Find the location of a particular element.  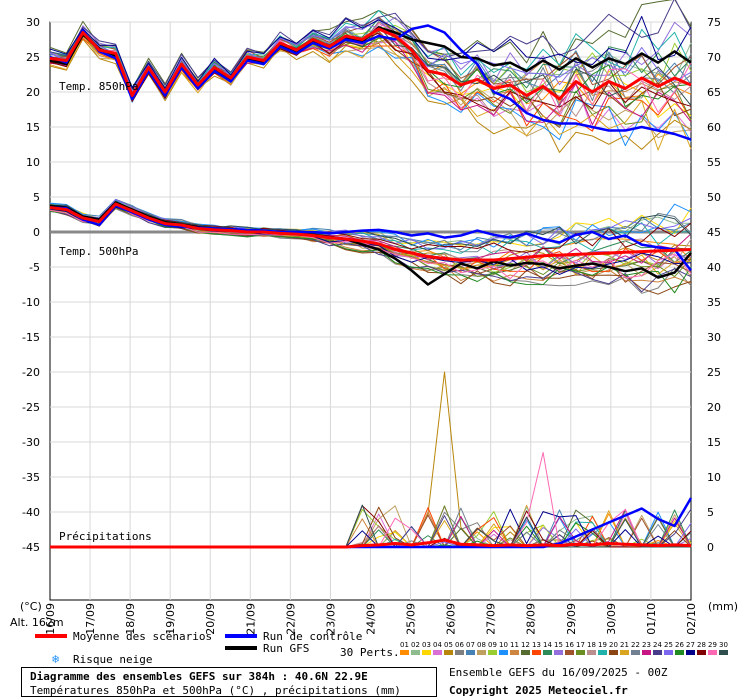

mean-t500-line is located at coordinates (370, 232).